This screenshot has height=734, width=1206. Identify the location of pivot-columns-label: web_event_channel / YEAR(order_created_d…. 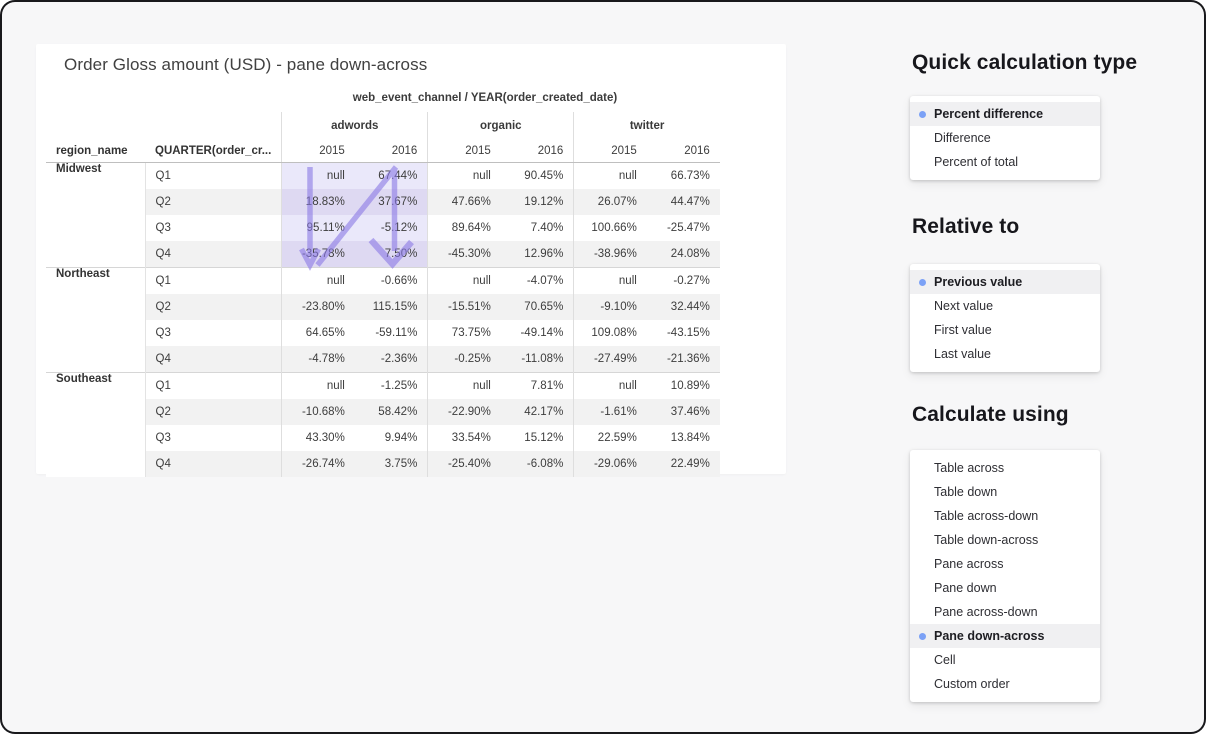
(485, 98).